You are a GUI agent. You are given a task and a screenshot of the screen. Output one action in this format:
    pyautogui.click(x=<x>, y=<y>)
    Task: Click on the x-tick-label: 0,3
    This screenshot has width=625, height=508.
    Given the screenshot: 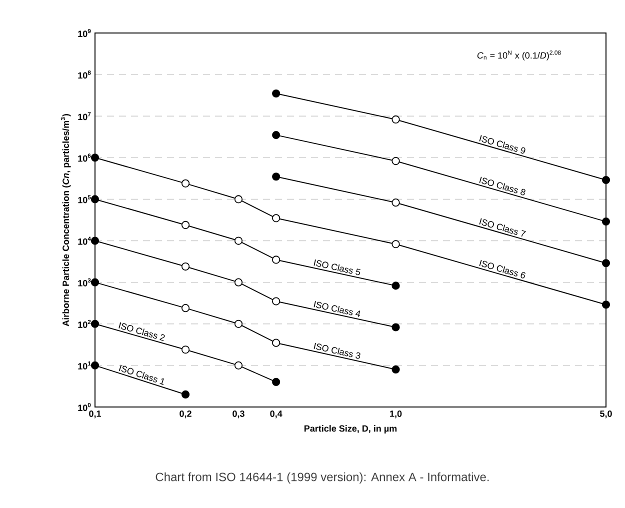 What is the action you would take?
    pyautogui.click(x=238, y=414)
    